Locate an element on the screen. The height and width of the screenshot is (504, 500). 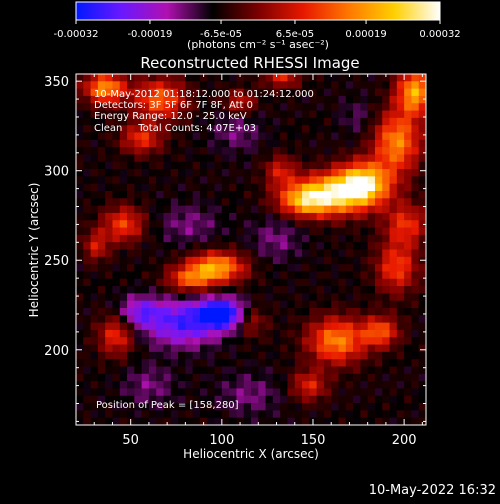
colorbar is located at coordinates (258, 11).